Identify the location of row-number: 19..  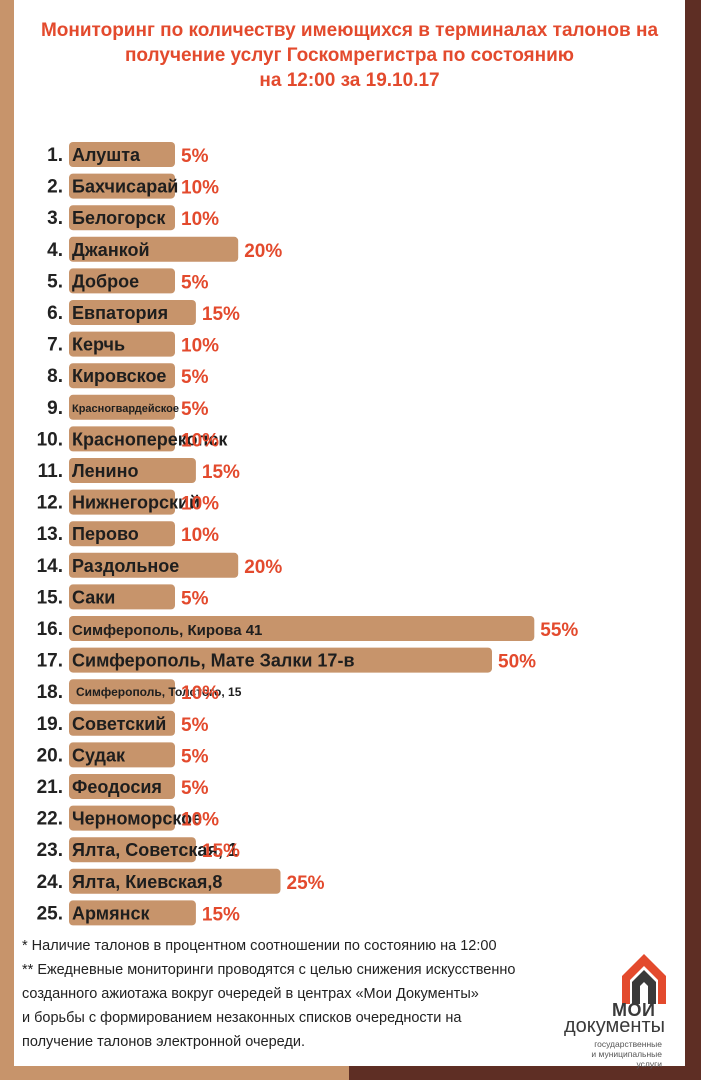
(50, 724).